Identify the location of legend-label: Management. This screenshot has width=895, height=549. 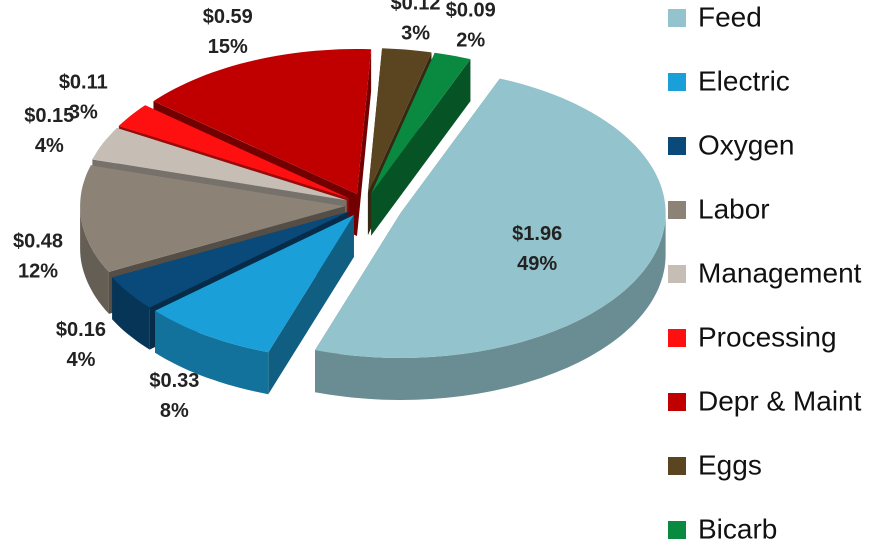
(780, 272).